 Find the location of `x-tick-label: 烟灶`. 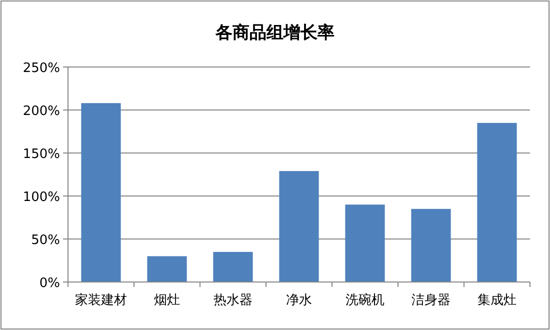

x-tick-label: 烟灶 is located at coordinates (167, 300).